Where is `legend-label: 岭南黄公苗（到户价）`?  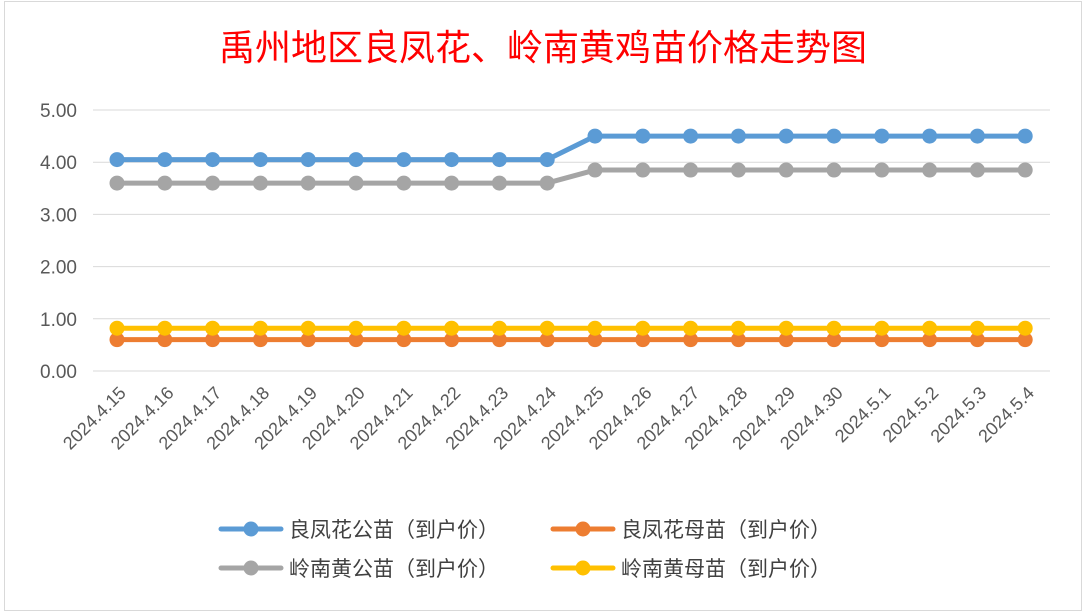 legend-label: 岭南黄公苗（到户价） is located at coordinates (394, 569).